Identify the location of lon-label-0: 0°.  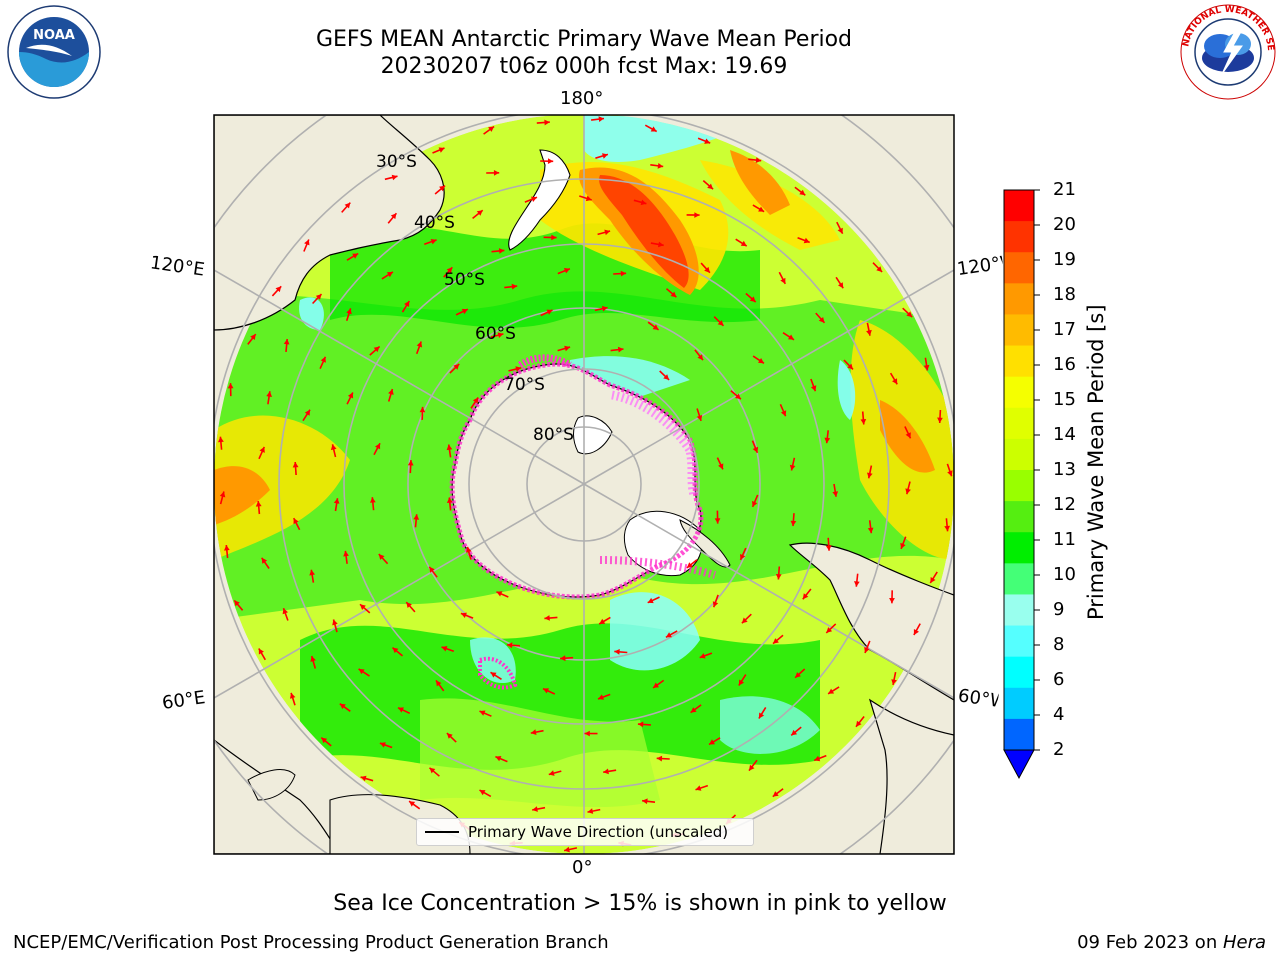
(582, 867).